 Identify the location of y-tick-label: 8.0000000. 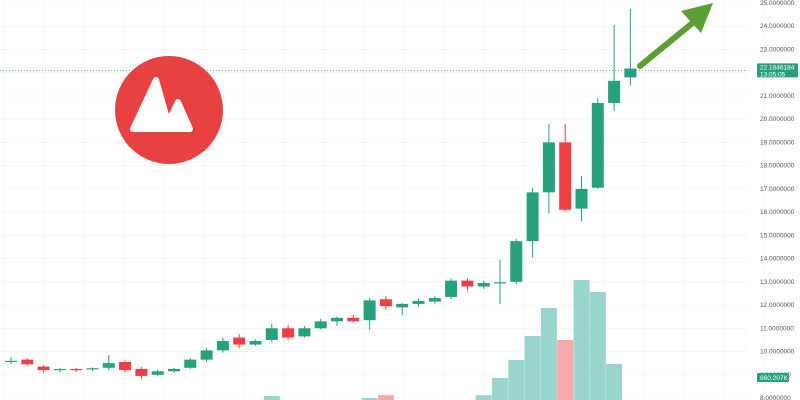
(775, 397).